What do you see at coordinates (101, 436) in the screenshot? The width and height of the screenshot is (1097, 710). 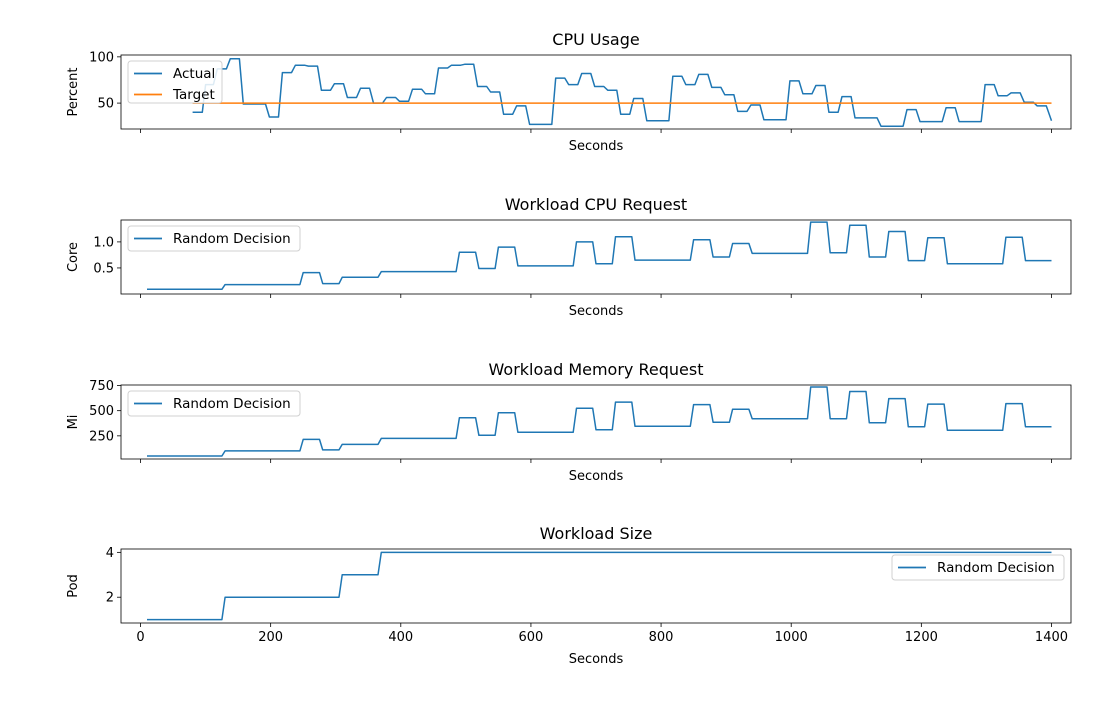 I see `y-tick-label: 250` at bounding box center [101, 436].